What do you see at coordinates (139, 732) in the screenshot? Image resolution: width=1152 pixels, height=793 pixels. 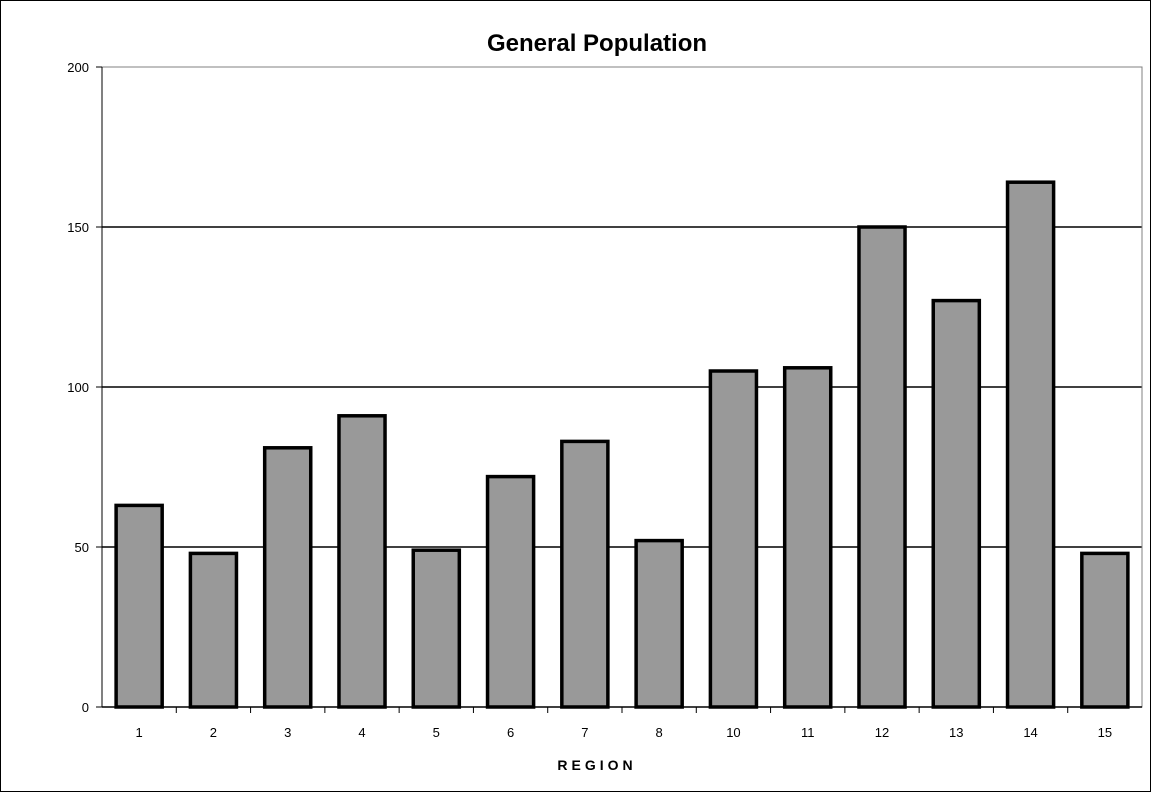 I see `x-tick-label-1: 1` at bounding box center [139, 732].